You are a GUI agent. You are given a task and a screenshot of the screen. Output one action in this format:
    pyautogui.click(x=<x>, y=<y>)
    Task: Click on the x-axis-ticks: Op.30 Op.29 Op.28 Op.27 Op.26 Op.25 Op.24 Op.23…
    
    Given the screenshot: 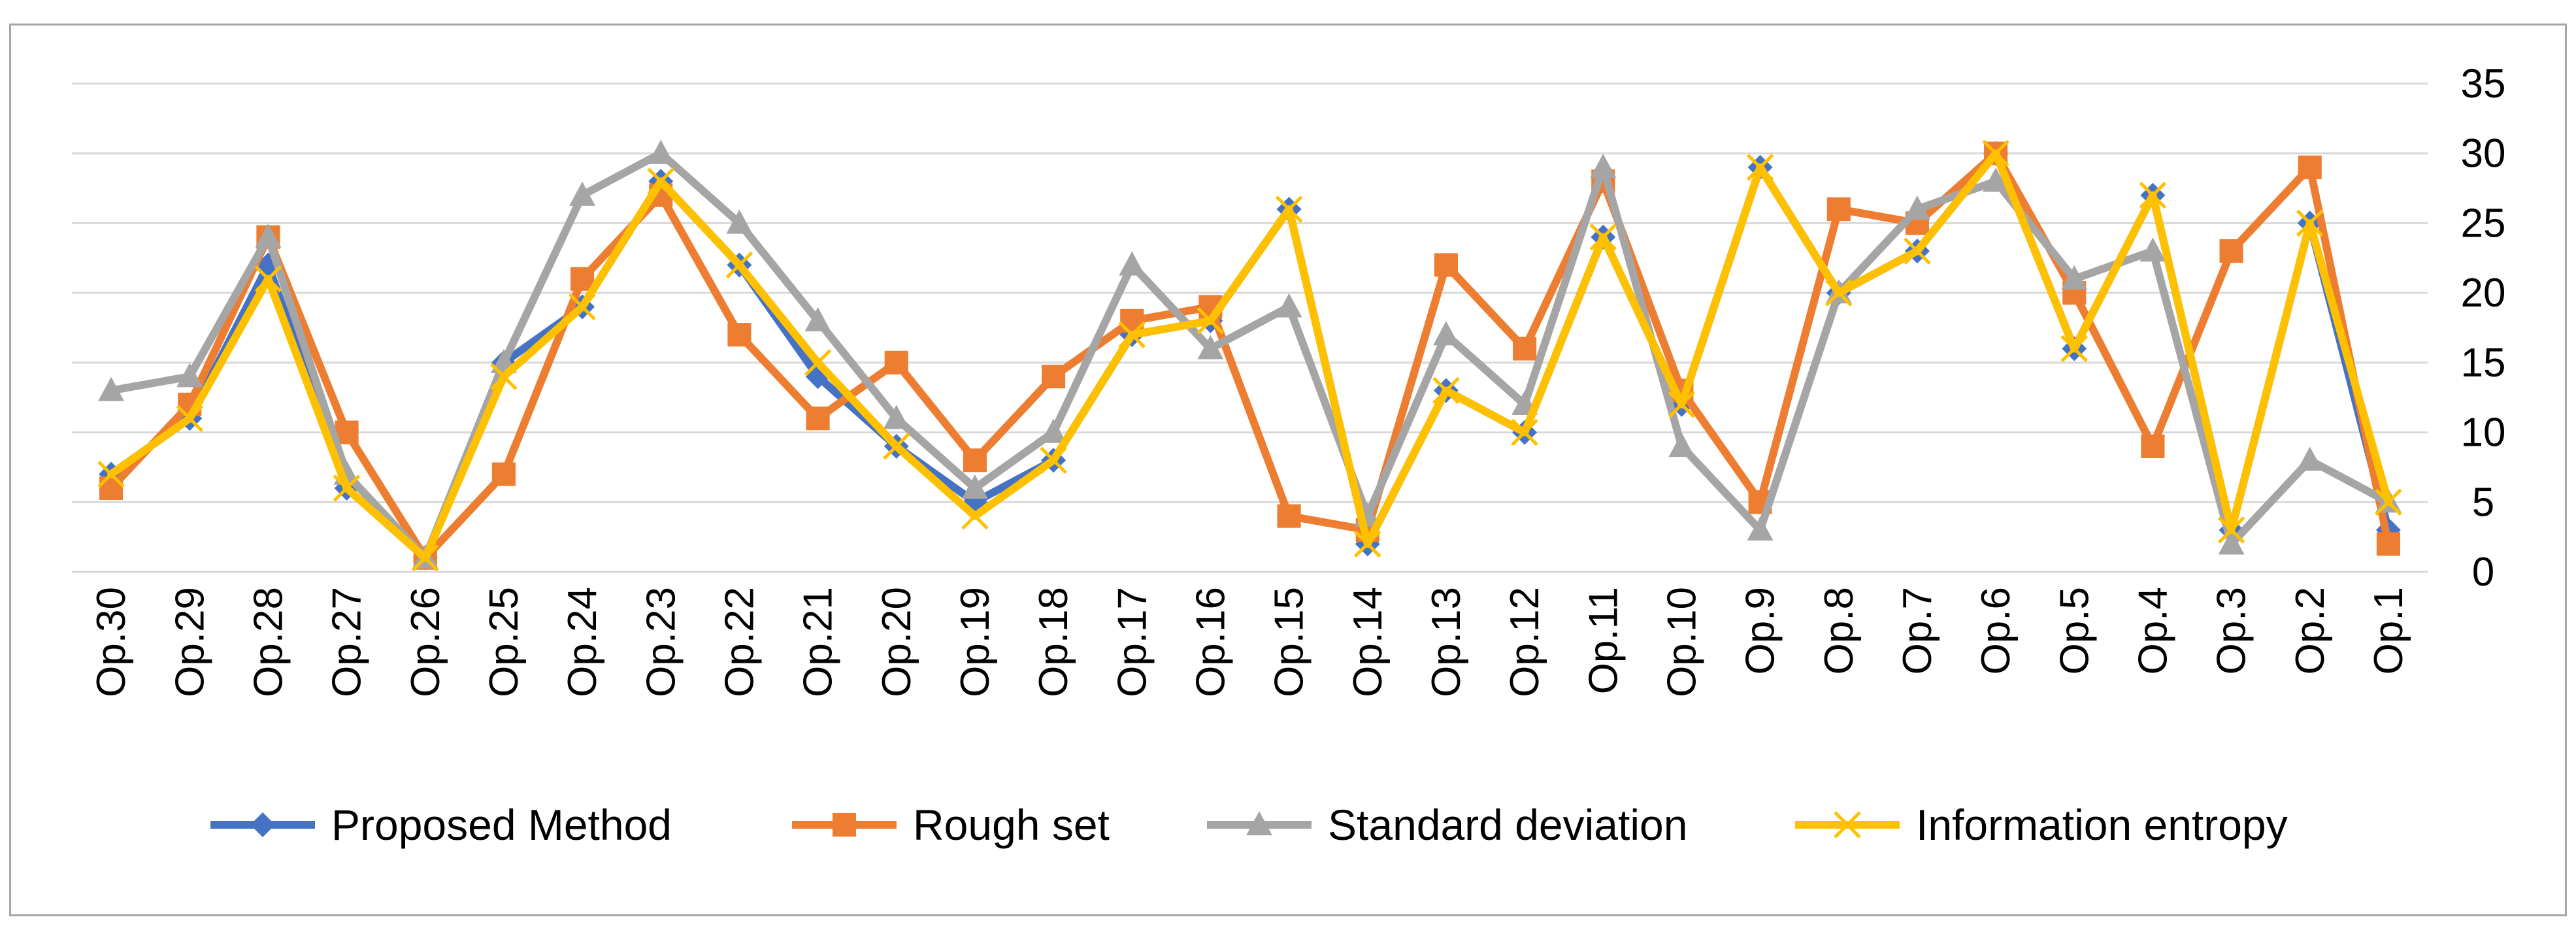 What is the action you would take?
    pyautogui.click(x=1250, y=642)
    